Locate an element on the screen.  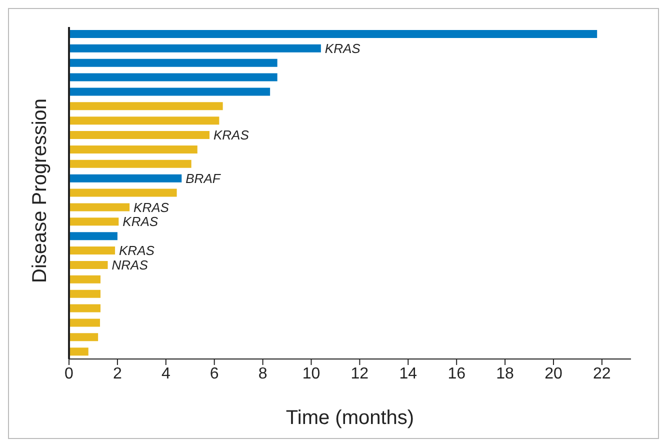
data-label: BRAF is located at coordinates (204, 178).